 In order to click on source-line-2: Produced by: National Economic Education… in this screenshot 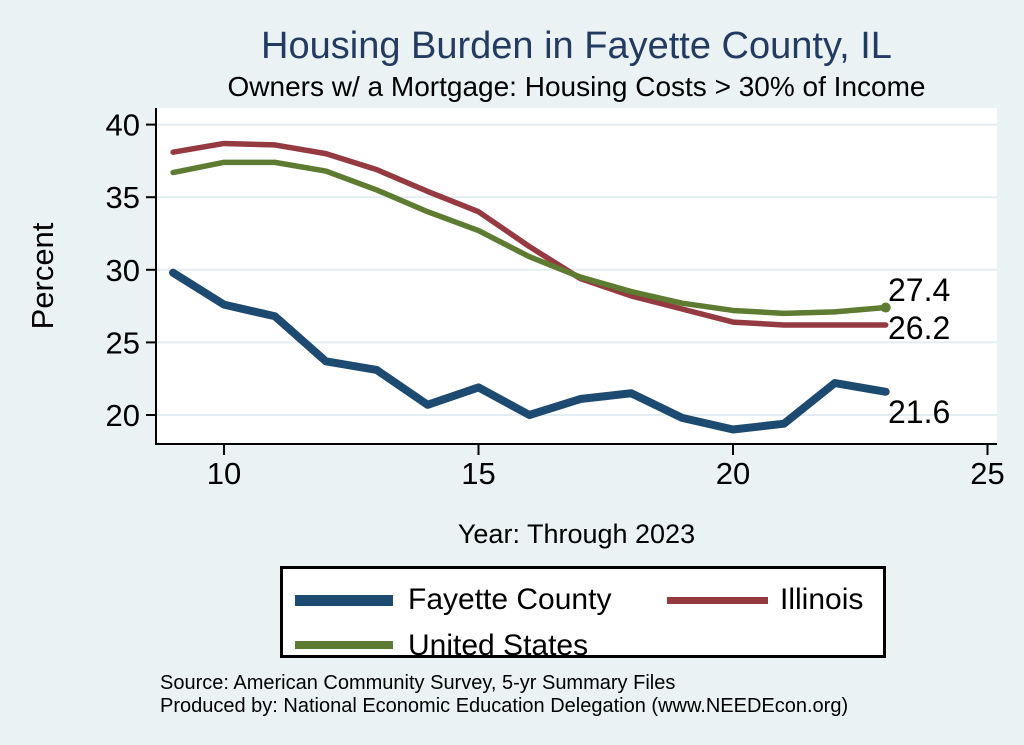, I will do `click(504, 706)`.